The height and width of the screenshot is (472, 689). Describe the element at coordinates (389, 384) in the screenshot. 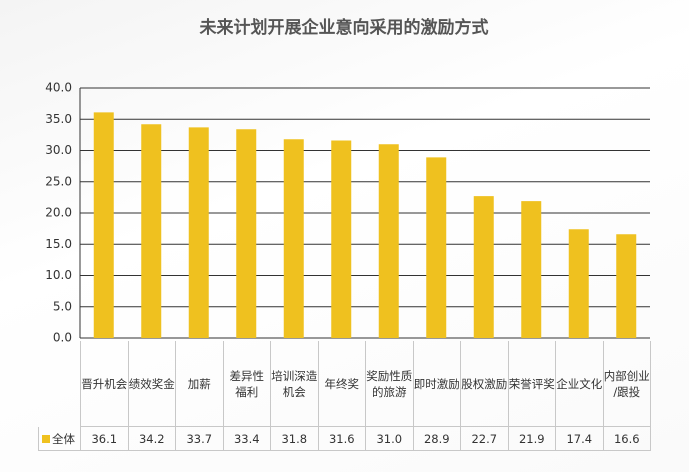

I see `category-label: 奖励性质 的旅游` at that location.